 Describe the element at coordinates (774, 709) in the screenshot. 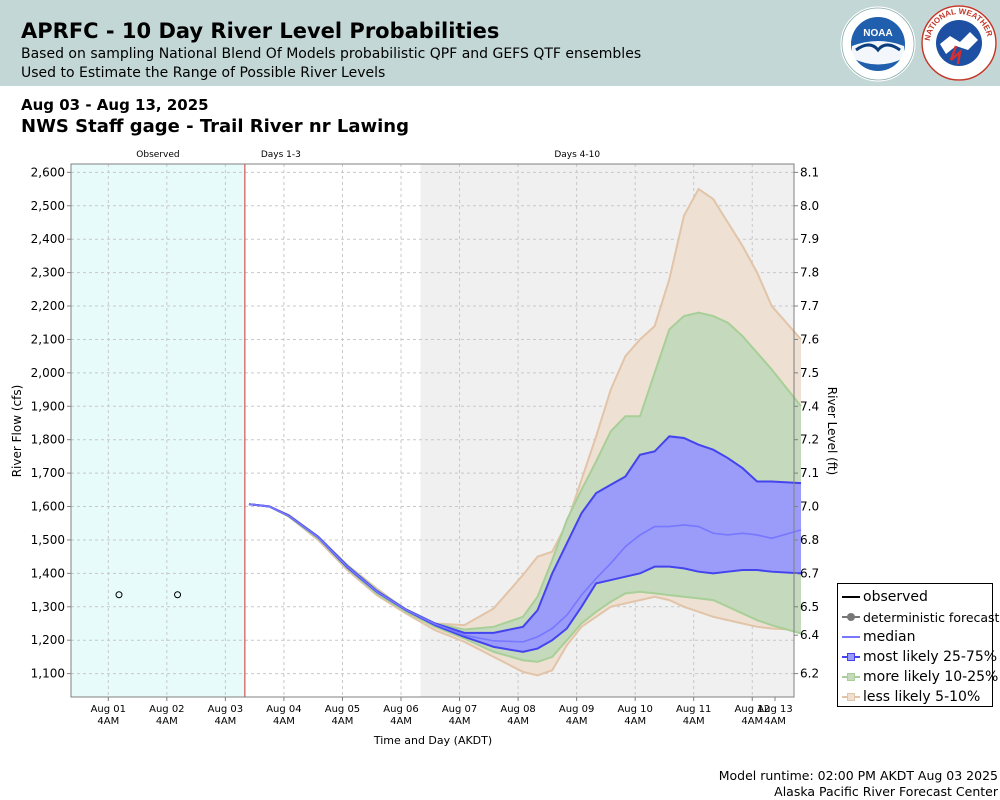

I see `x-tick-day: Aug 13` at that location.